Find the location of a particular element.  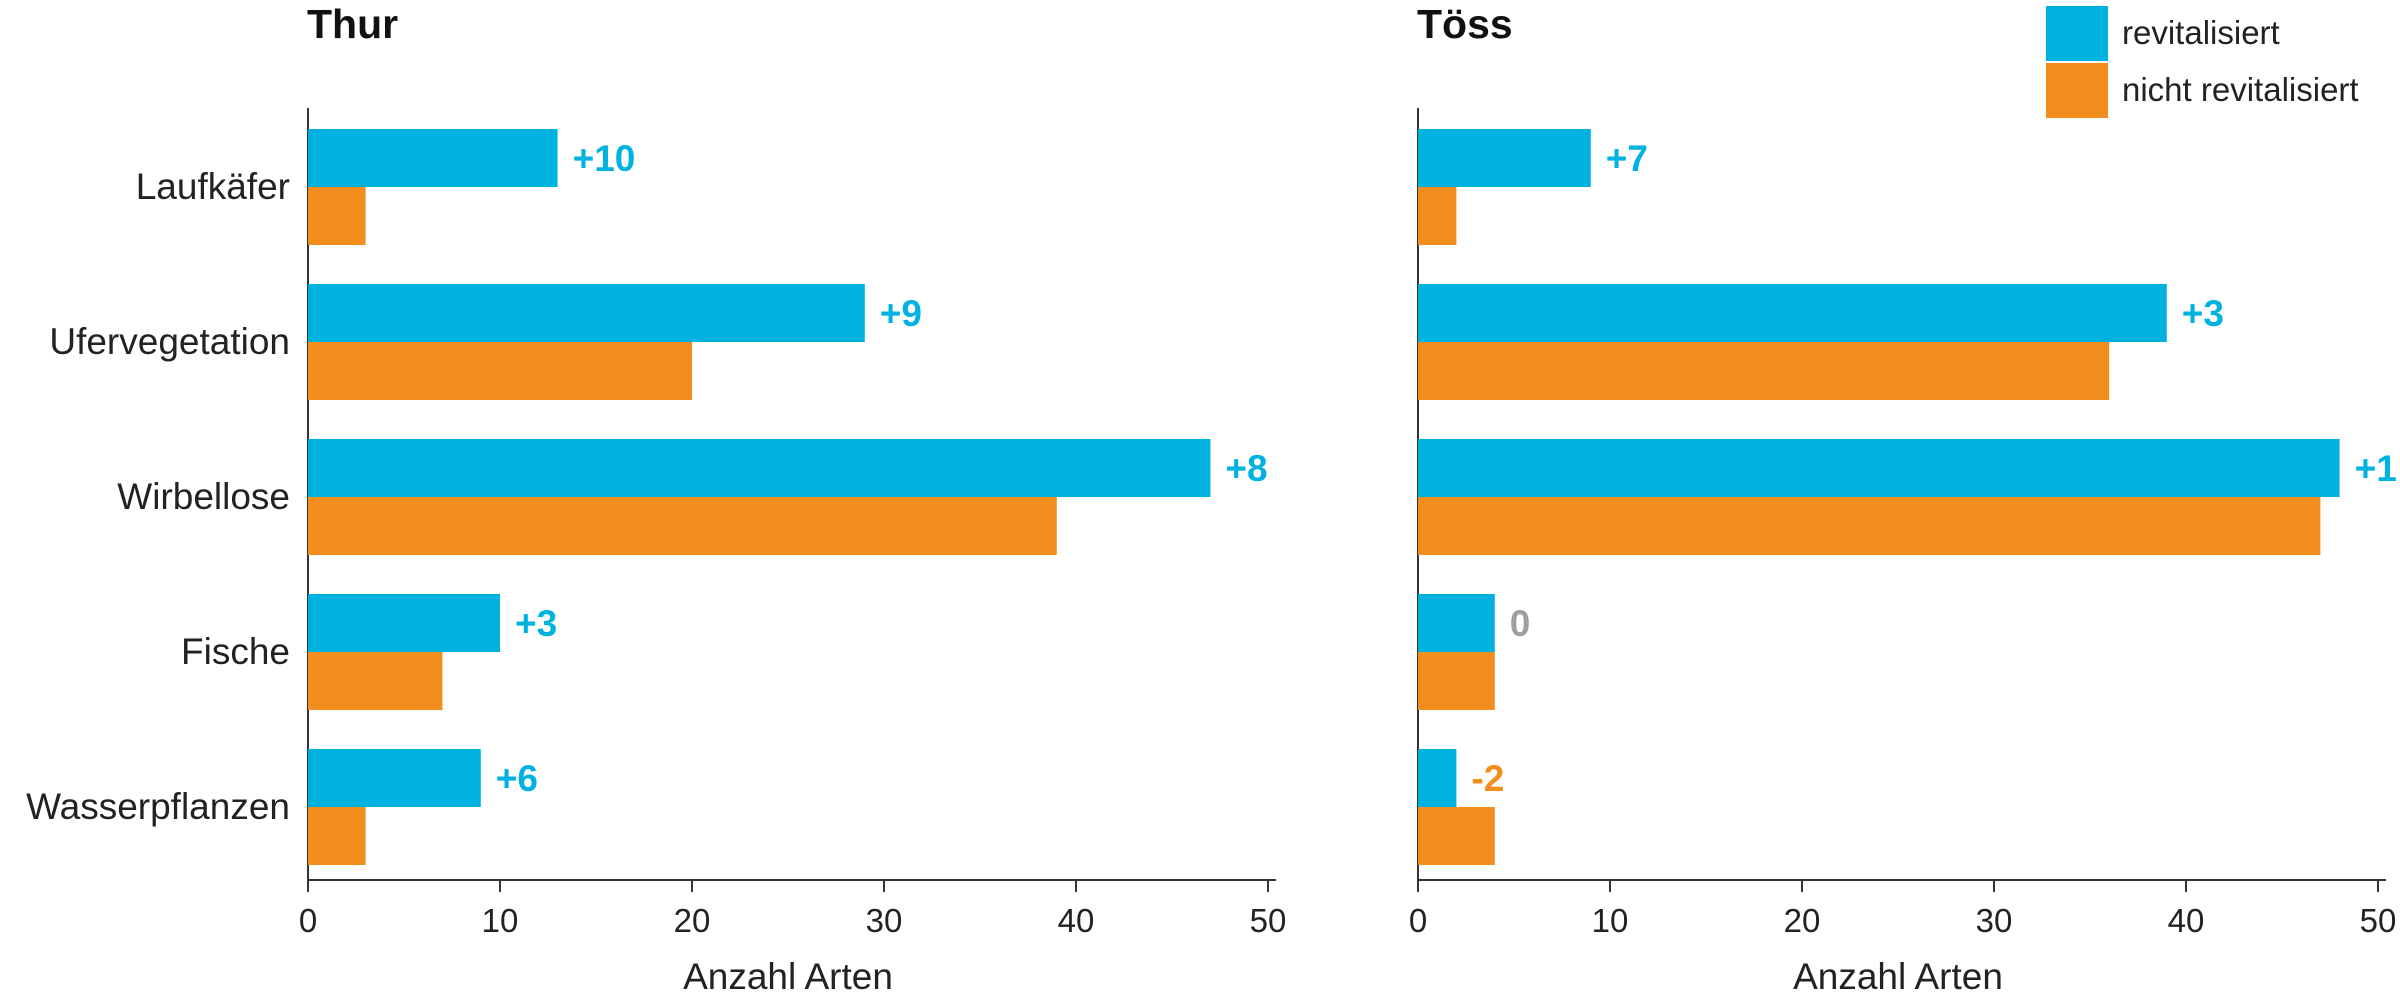

difference-label-wirbellose: +8 is located at coordinates (1246, 468).